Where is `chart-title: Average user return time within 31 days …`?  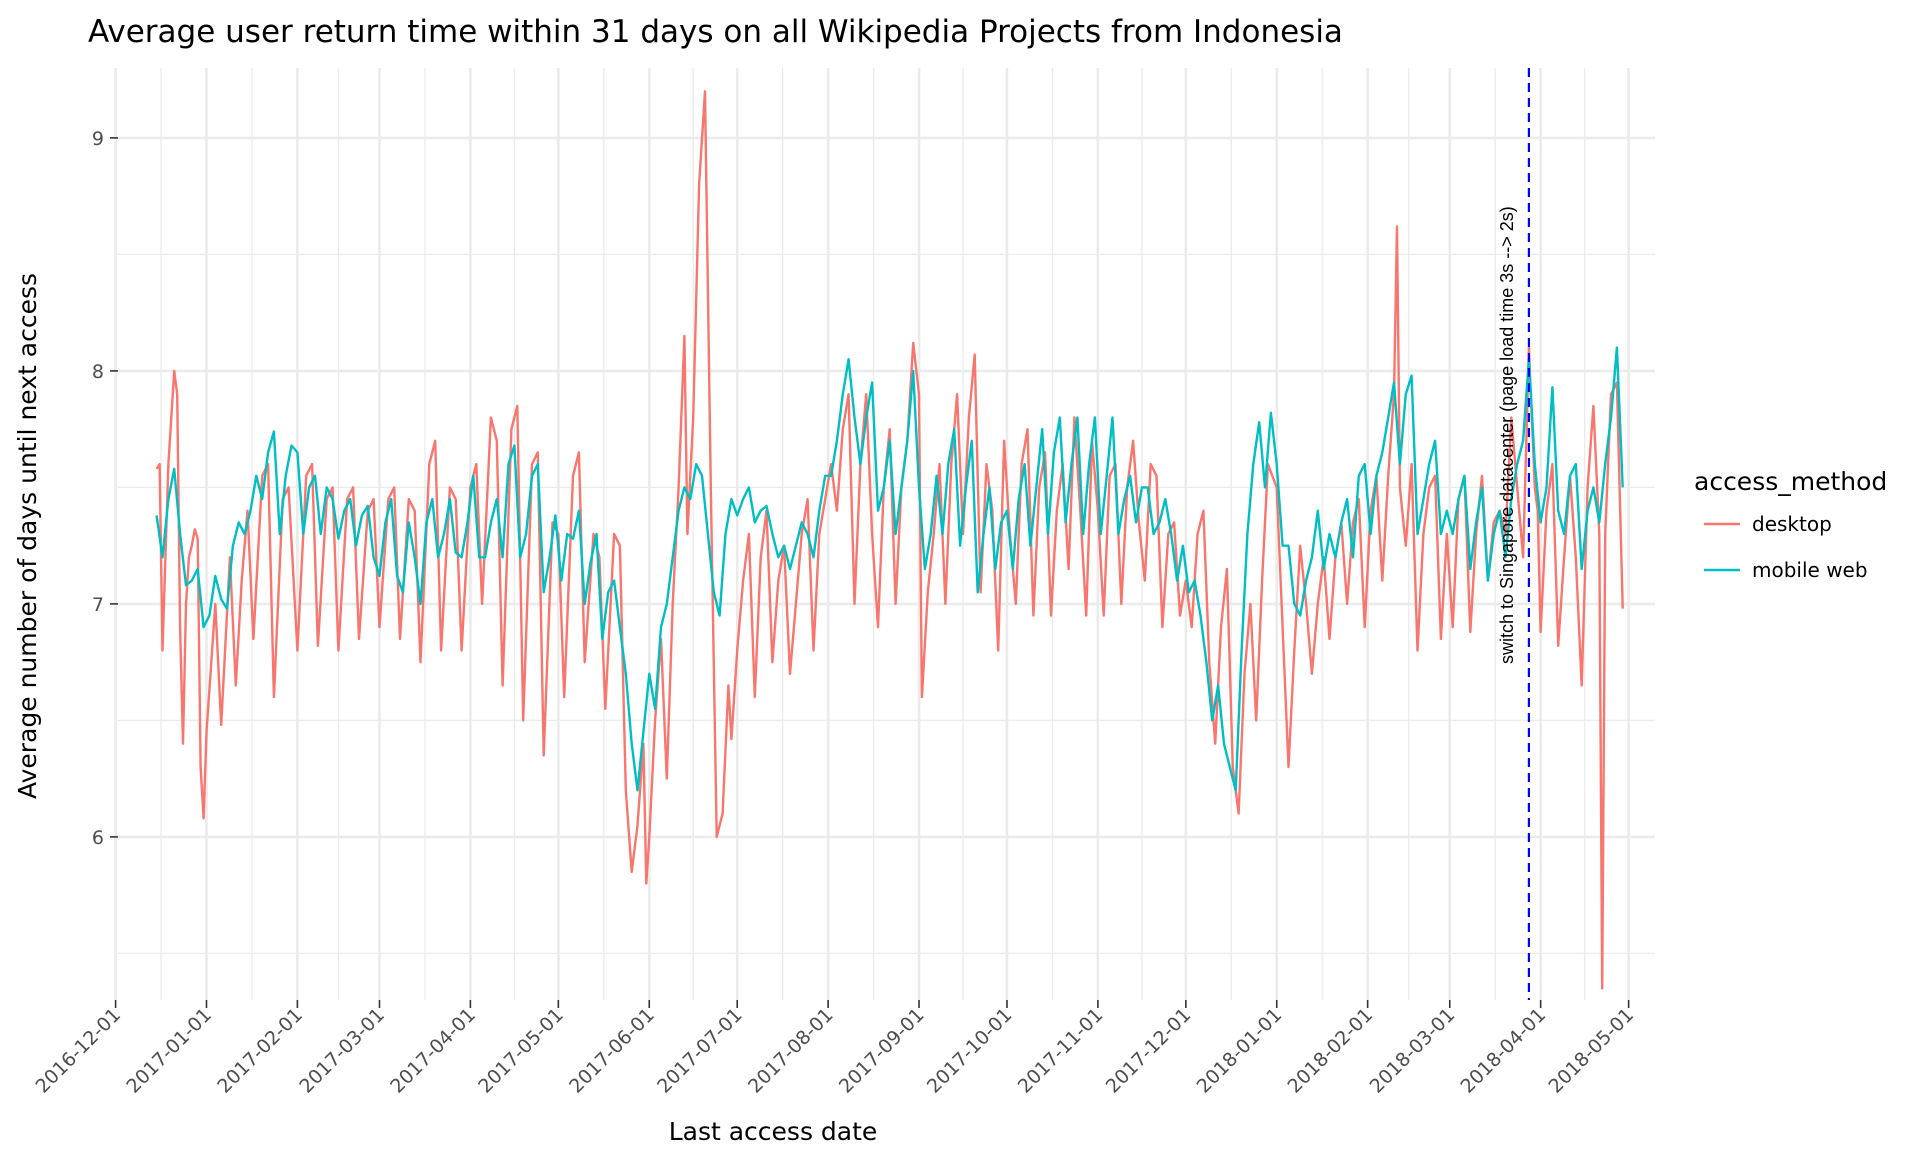 chart-title: Average user return time within 31 days … is located at coordinates (715, 32).